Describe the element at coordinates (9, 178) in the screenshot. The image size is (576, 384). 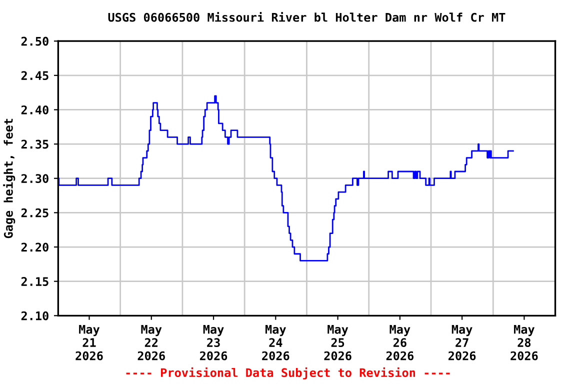
I see `y-axis-title: Gage height, feet` at that location.